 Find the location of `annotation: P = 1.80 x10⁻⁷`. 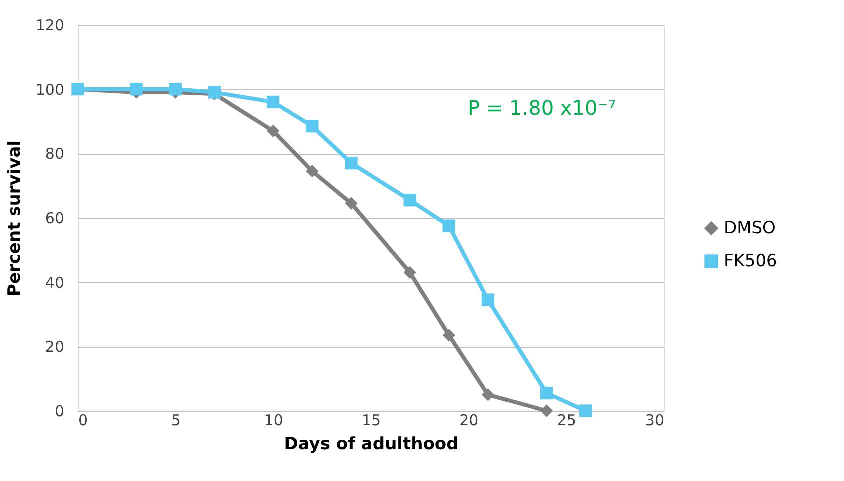

annotation: P = 1.80 x10⁻⁷ is located at coordinates (542, 108).